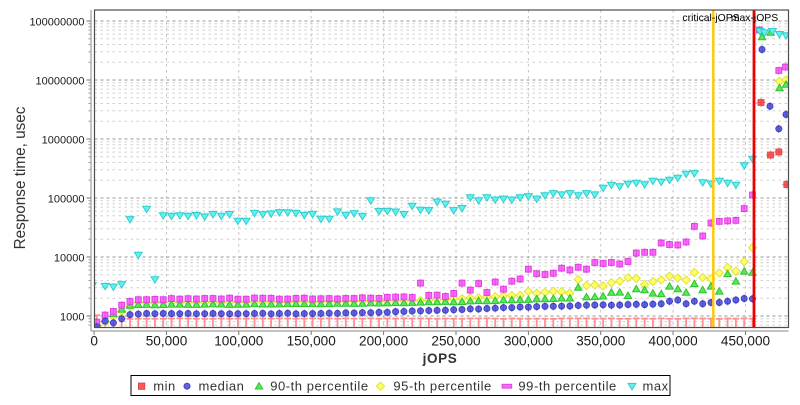 The width and height of the screenshot is (800, 405). I want to click on svg-text: 100,000, so click(239, 341).